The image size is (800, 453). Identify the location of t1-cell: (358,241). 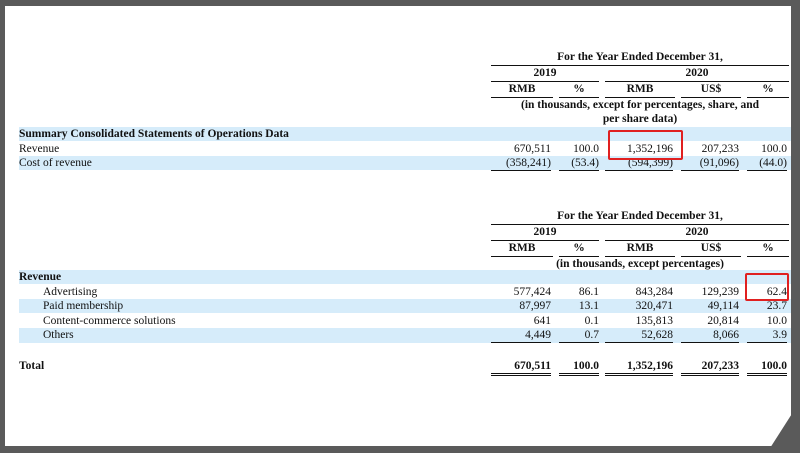
(521, 163).